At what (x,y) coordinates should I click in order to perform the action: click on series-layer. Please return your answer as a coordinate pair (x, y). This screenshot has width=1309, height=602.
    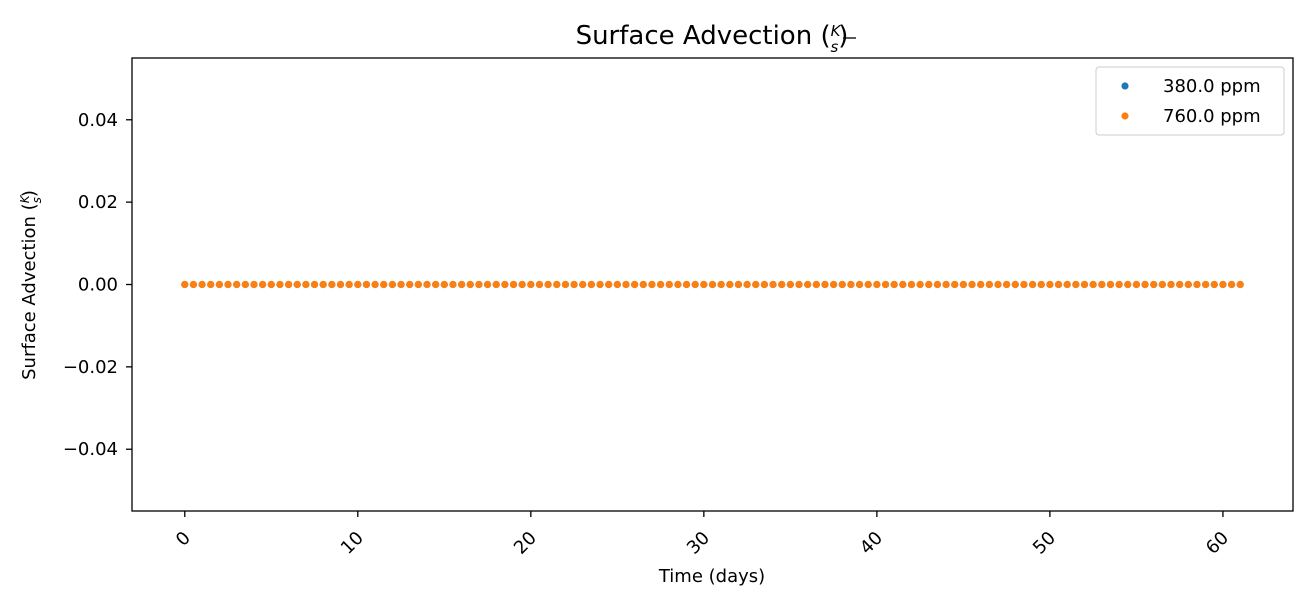
    Looking at the image, I should click on (712, 284).